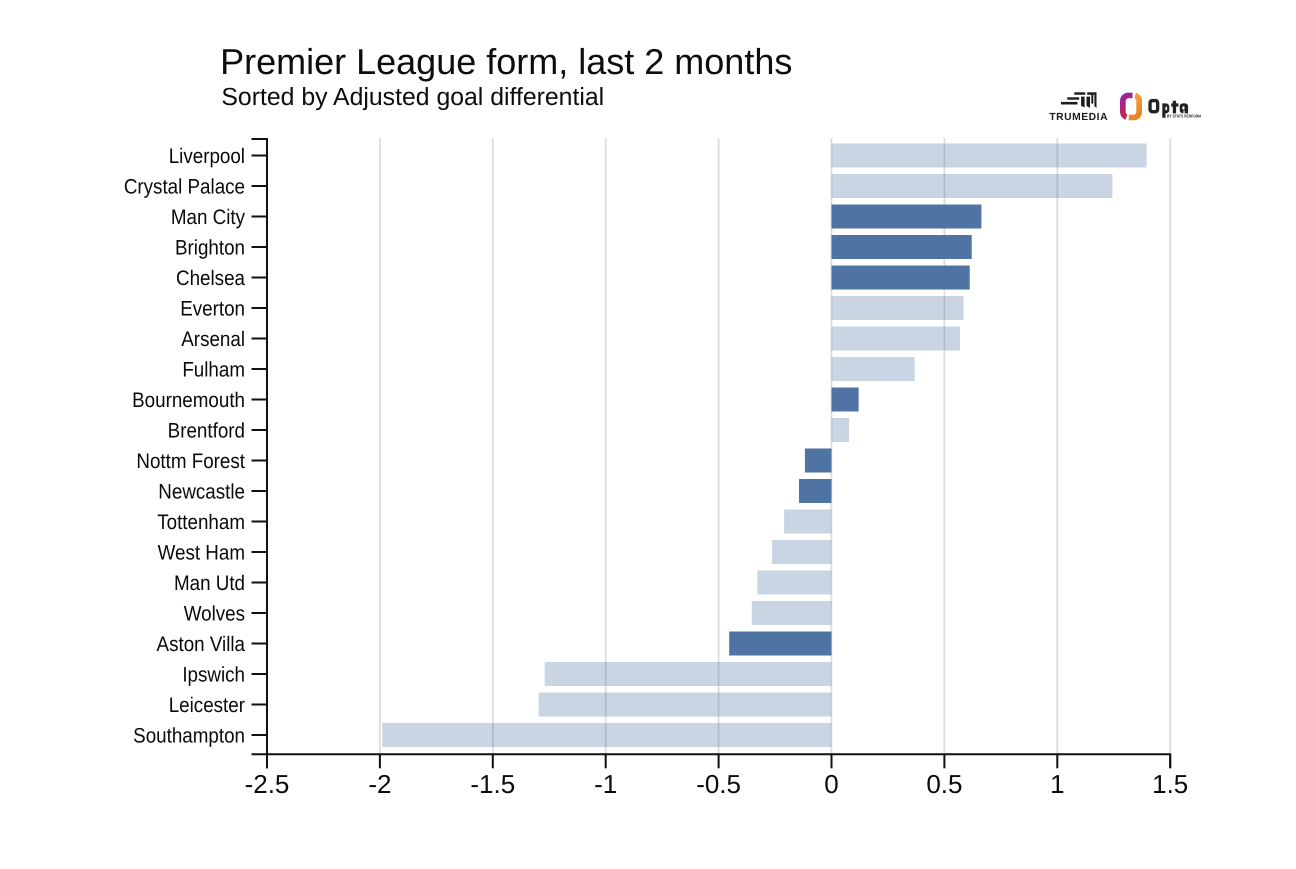 Image resolution: width=1296 pixels, height=869 pixels. What do you see at coordinates (207, 156) in the screenshot?
I see `svg-text: Liverpool` at bounding box center [207, 156].